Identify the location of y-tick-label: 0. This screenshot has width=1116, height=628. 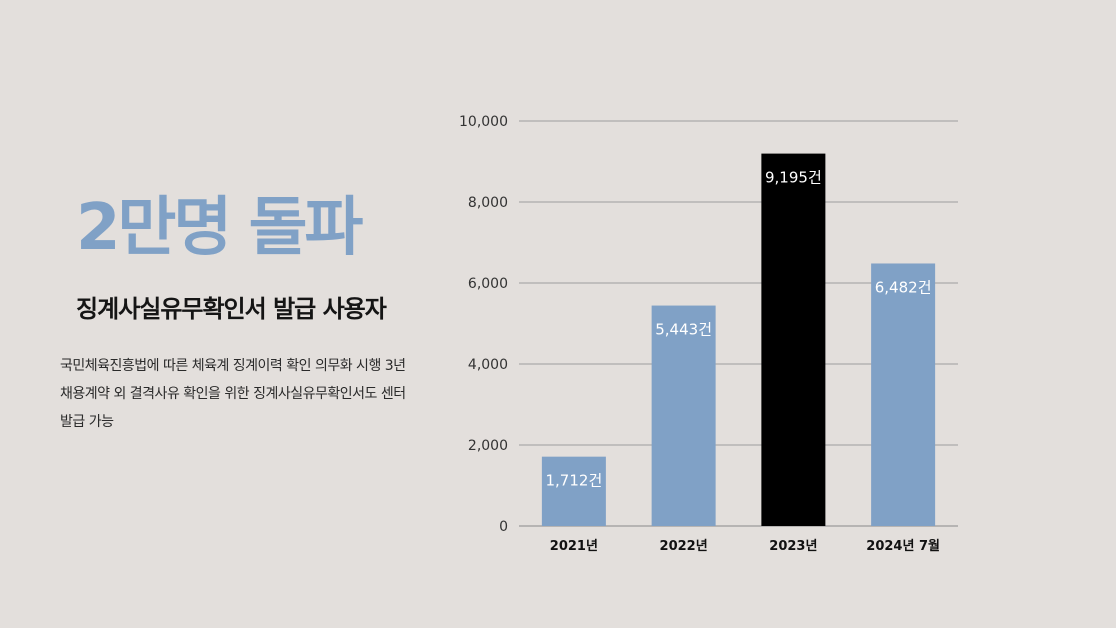
(503, 527).